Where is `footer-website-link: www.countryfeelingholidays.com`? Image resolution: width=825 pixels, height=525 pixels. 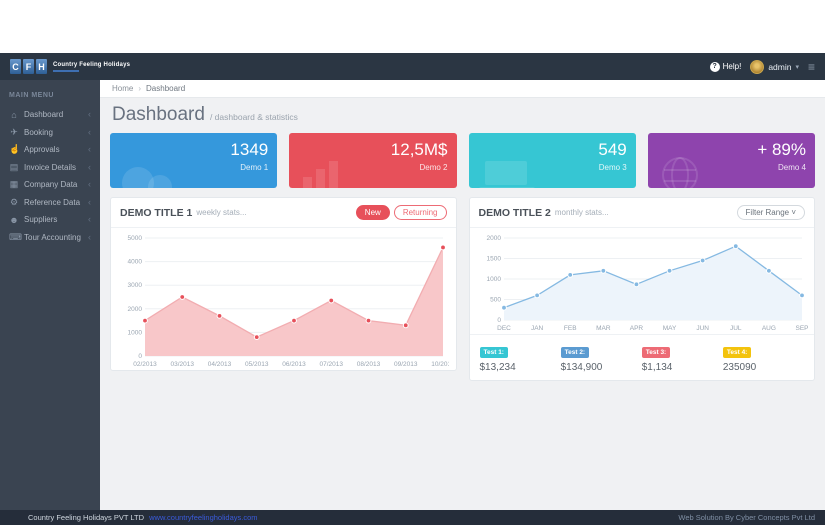 footer-website-link: www.countryfeelingholidays.com is located at coordinates (203, 517).